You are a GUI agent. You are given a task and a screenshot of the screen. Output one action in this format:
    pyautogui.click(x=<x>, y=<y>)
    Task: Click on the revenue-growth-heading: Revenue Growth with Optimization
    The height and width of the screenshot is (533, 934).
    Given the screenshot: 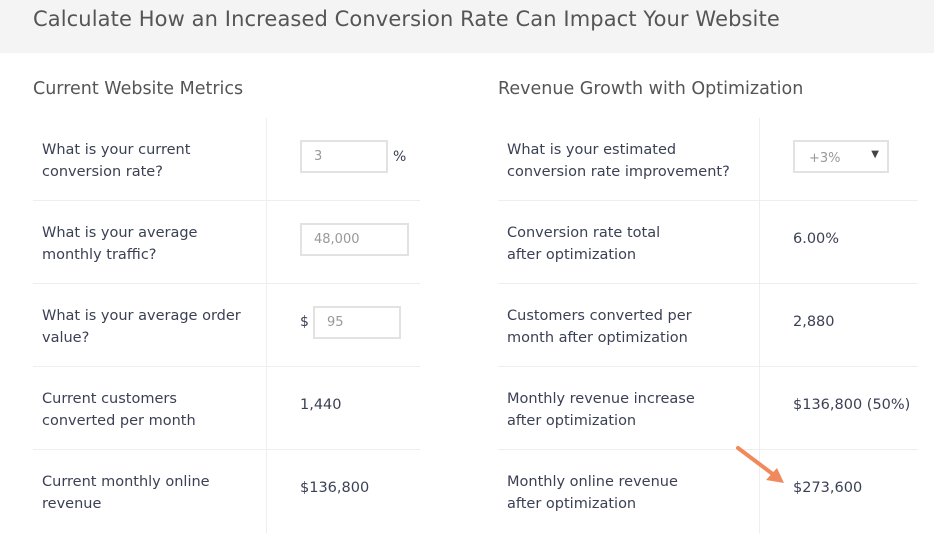 What is the action you would take?
    pyautogui.click(x=651, y=89)
    